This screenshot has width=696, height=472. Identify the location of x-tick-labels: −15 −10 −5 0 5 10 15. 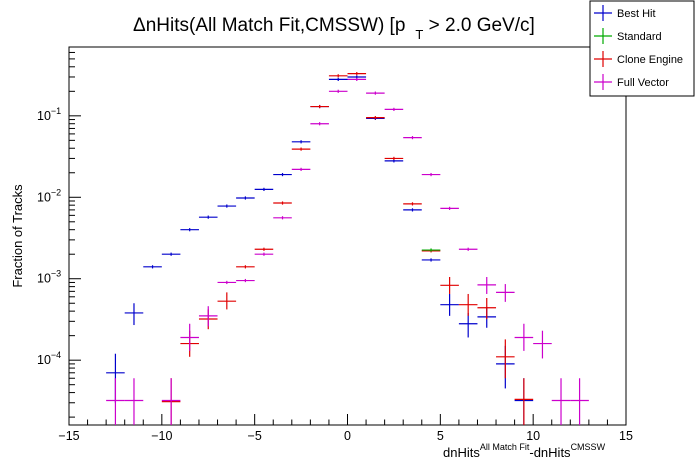
(345, 436).